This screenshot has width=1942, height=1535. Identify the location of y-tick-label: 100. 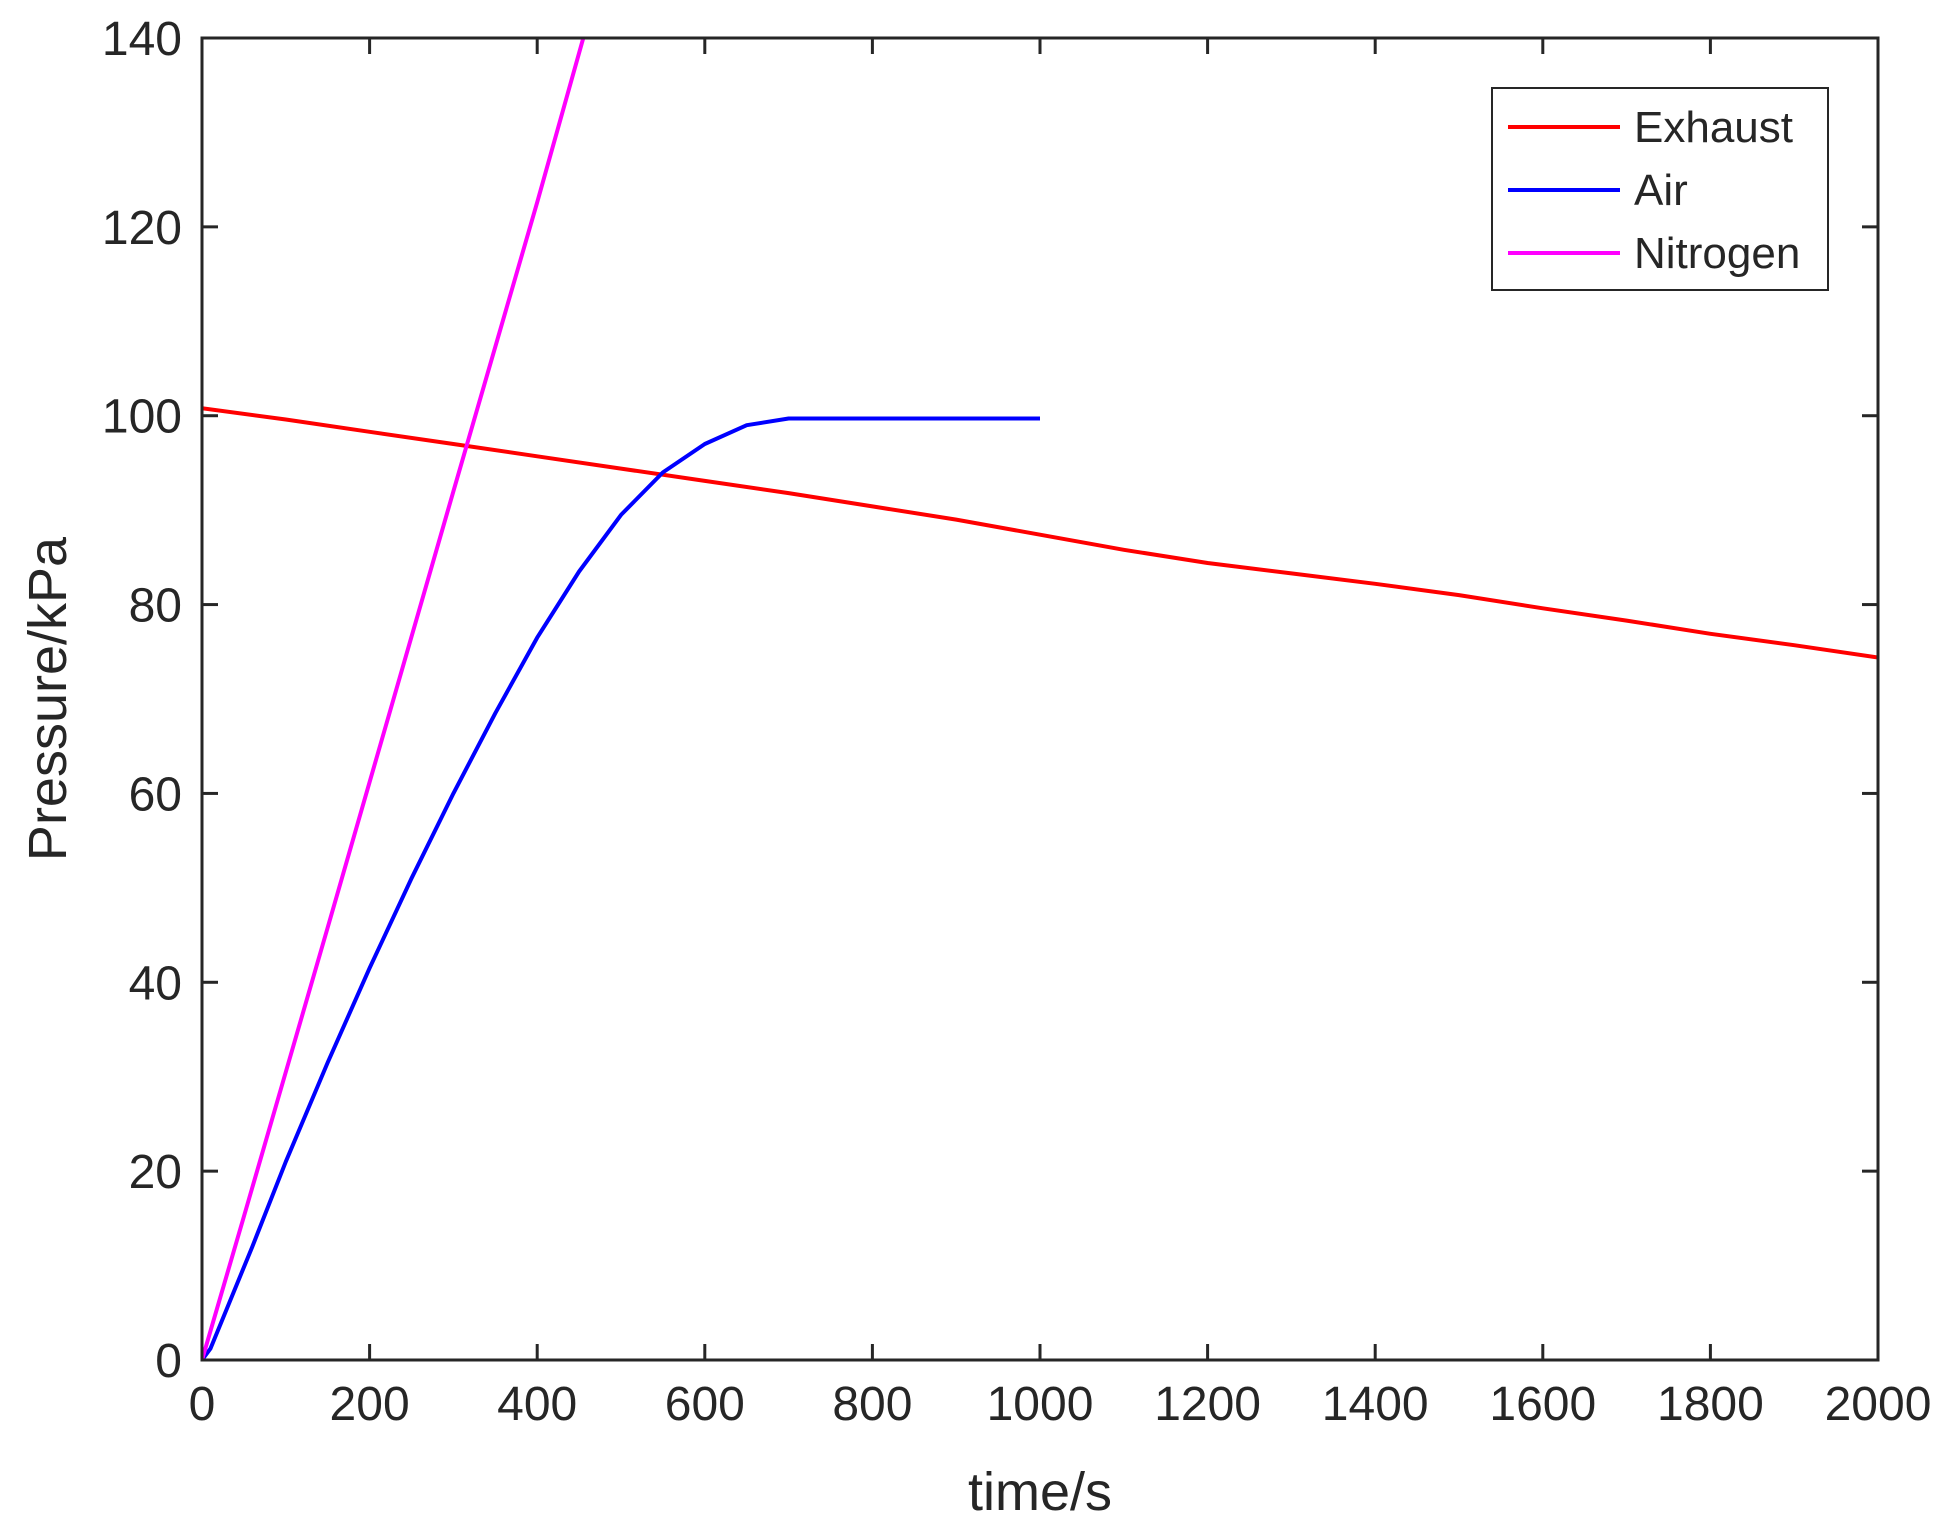
(142, 417).